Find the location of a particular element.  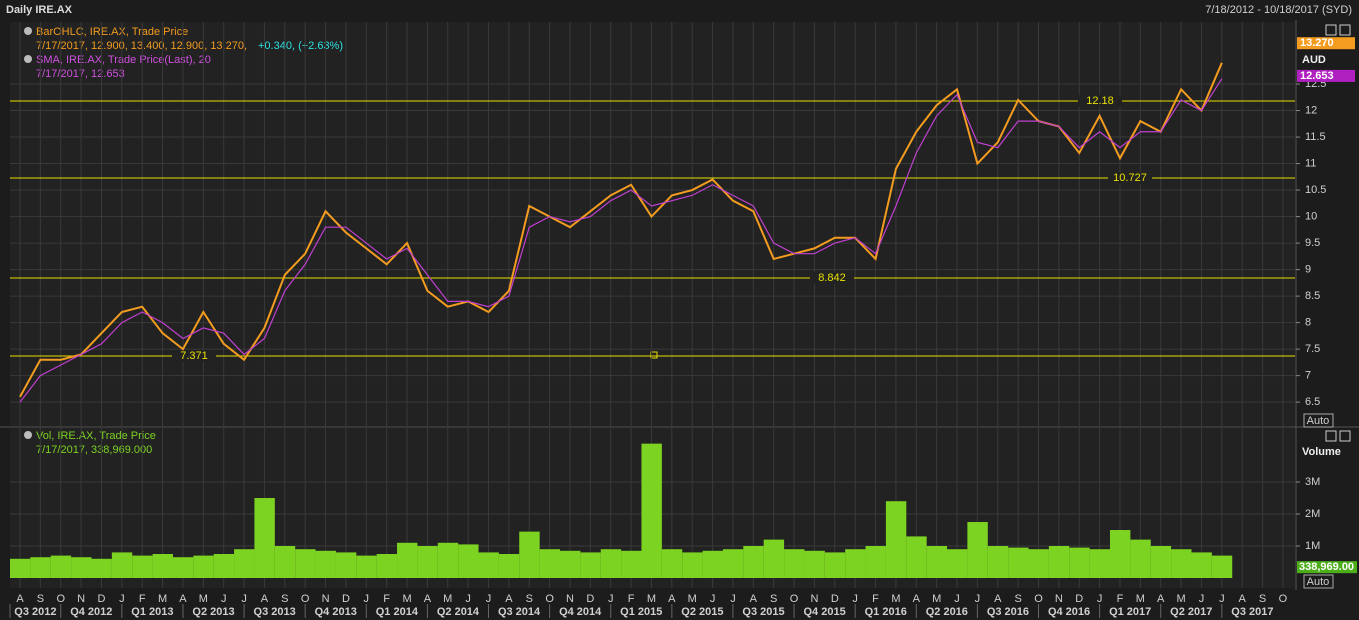

y-tick-label: 7.5 is located at coordinates (1312, 349).